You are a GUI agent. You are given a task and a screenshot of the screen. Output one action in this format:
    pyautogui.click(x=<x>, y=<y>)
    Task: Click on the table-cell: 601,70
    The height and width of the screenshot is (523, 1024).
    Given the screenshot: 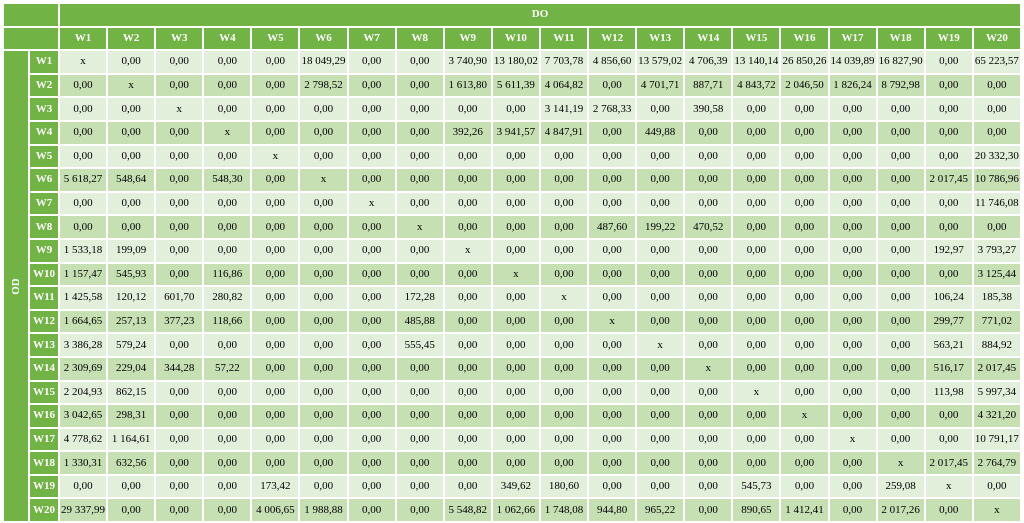 What is the action you would take?
    pyautogui.click(x=179, y=298)
    